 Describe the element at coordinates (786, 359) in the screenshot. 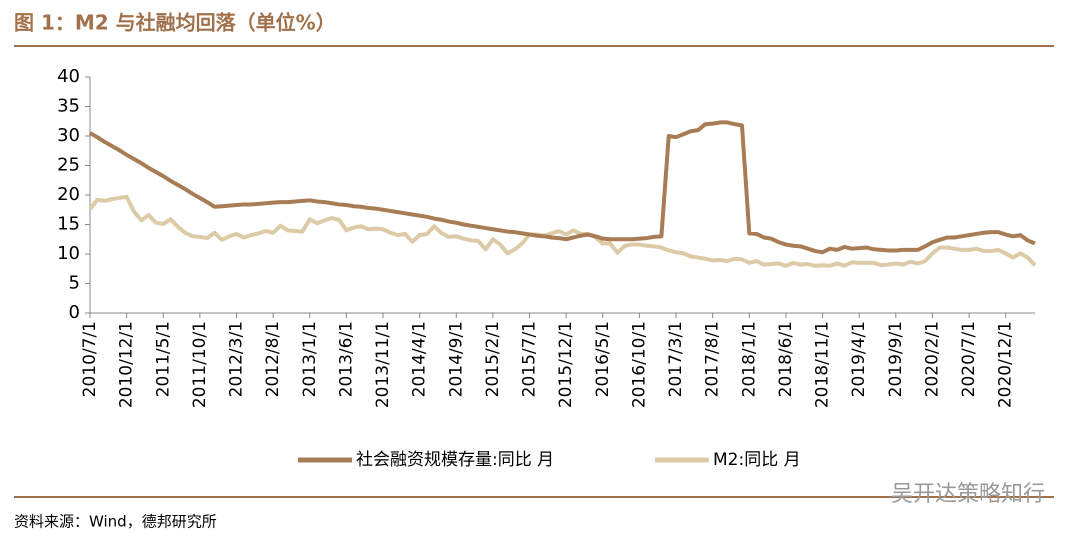

I see `x-tick-label: 2018/6/1` at that location.